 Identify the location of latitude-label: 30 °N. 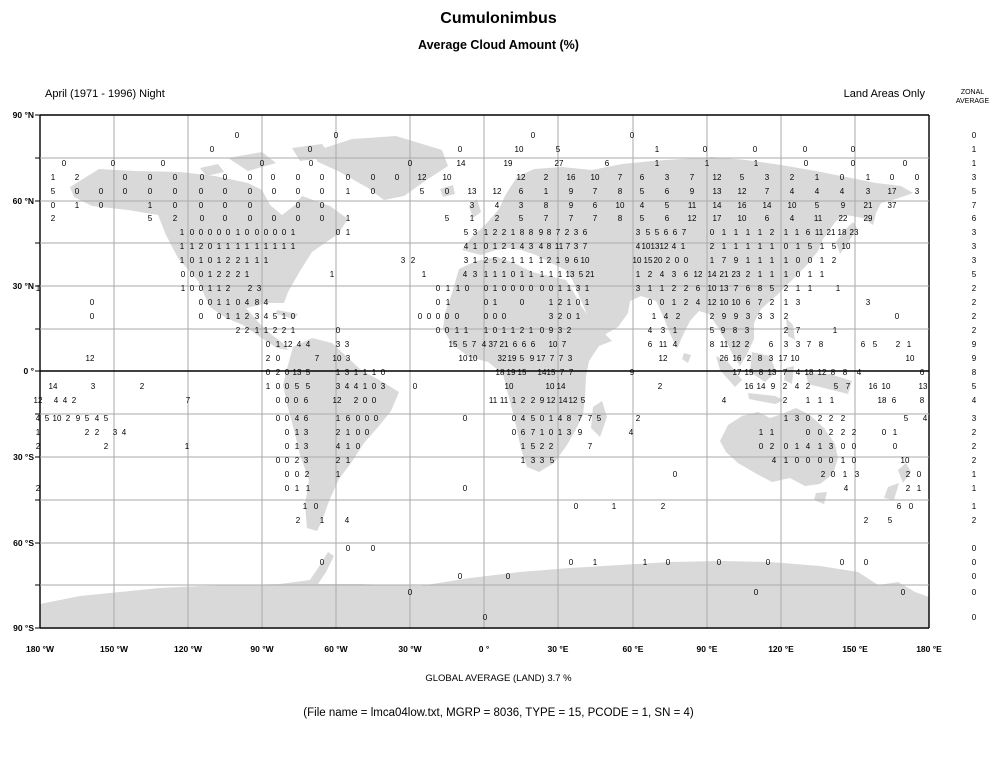
(23, 286).